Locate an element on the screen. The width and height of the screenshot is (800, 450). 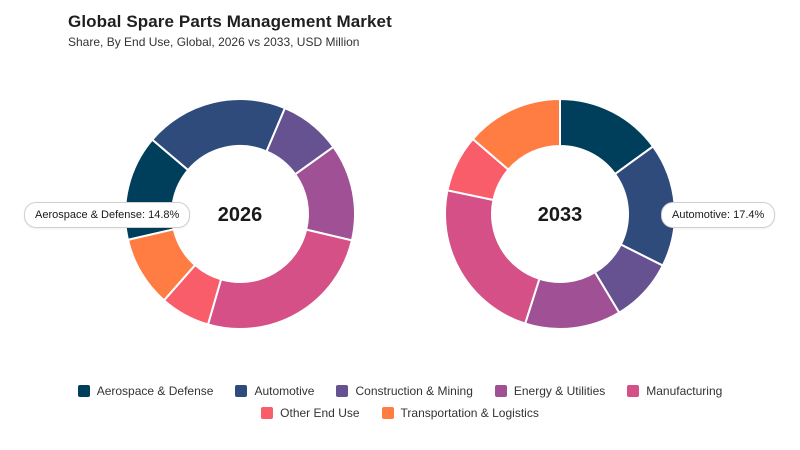
legend-item-other-end-use: Other End Use is located at coordinates (310, 413).